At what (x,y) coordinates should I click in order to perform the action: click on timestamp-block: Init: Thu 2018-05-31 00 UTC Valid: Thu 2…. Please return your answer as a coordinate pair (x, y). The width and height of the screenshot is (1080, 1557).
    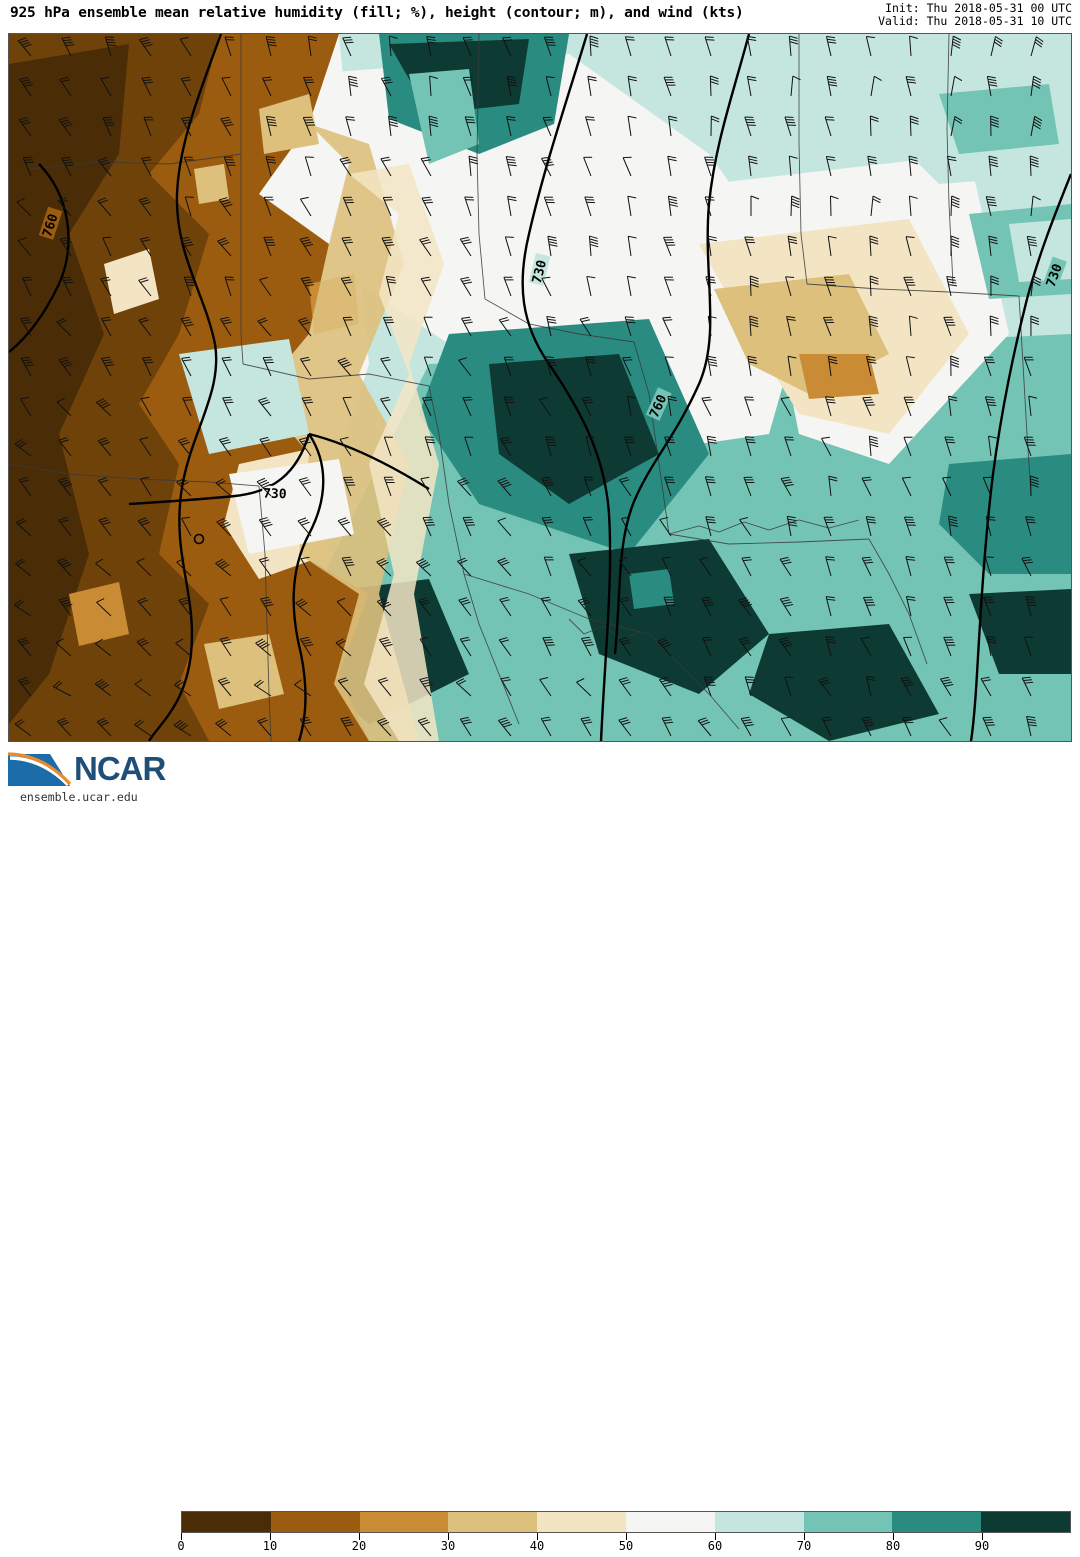
    Looking at the image, I should click on (975, 15).